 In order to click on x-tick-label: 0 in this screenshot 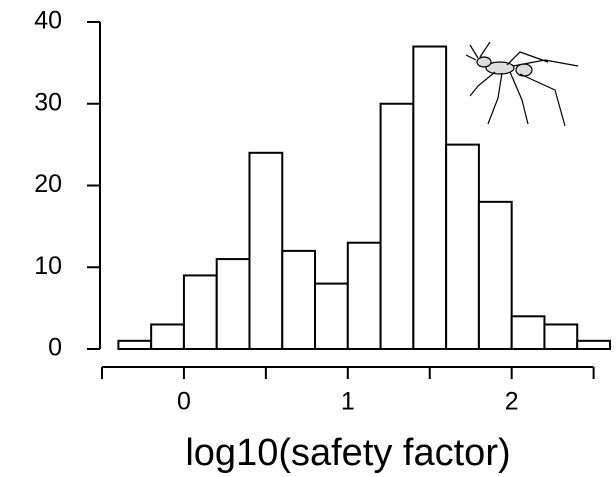, I will do `click(184, 402)`.